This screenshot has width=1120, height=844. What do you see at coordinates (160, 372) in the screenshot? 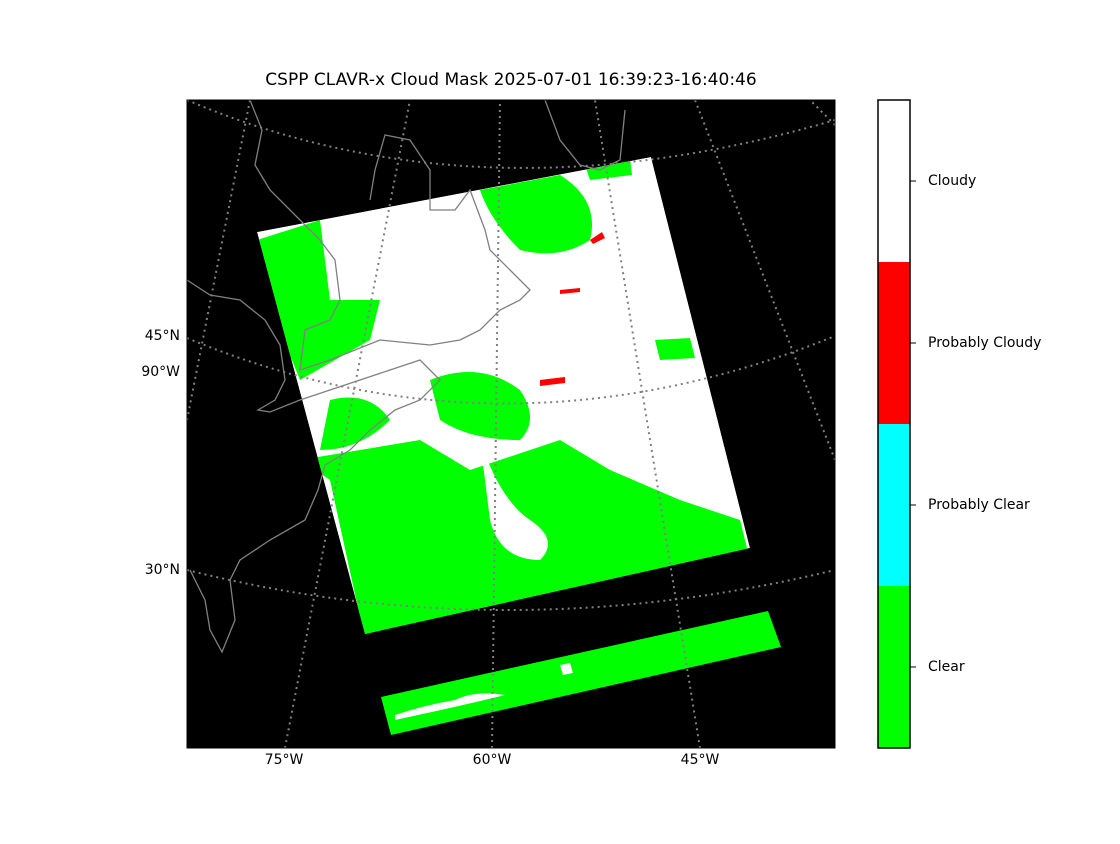
I see `lon-label: 90°W` at bounding box center [160, 372].